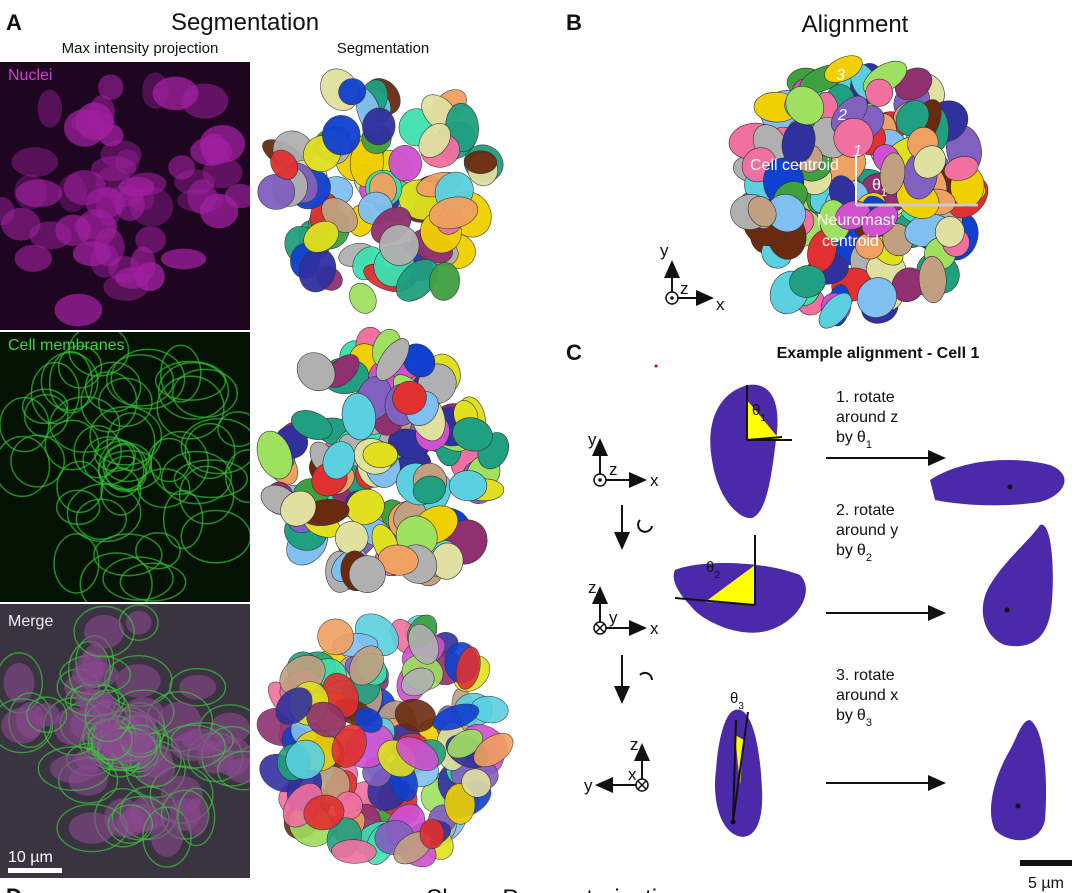  What do you see at coordinates (867, 695) in the screenshot?
I see `step-text: around x` at bounding box center [867, 695].